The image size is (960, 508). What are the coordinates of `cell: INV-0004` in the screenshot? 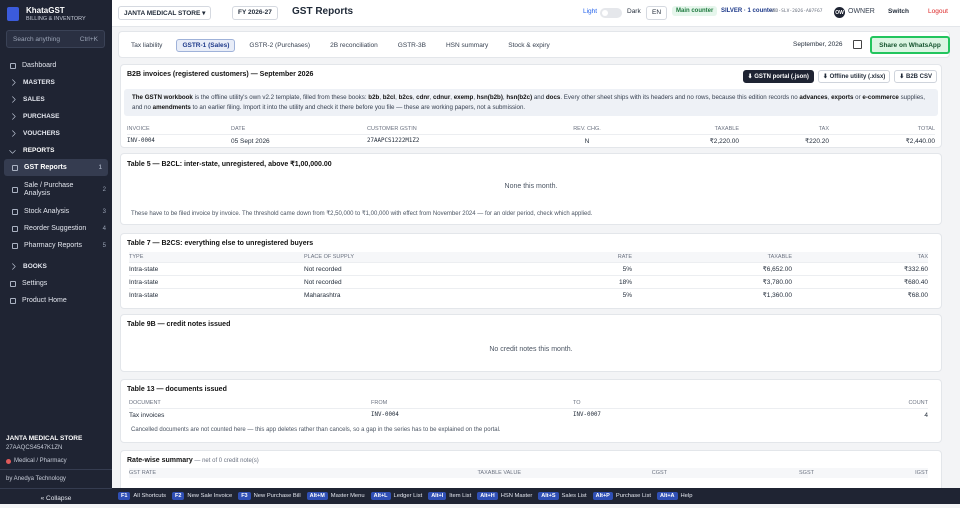 It's located at (472, 414).